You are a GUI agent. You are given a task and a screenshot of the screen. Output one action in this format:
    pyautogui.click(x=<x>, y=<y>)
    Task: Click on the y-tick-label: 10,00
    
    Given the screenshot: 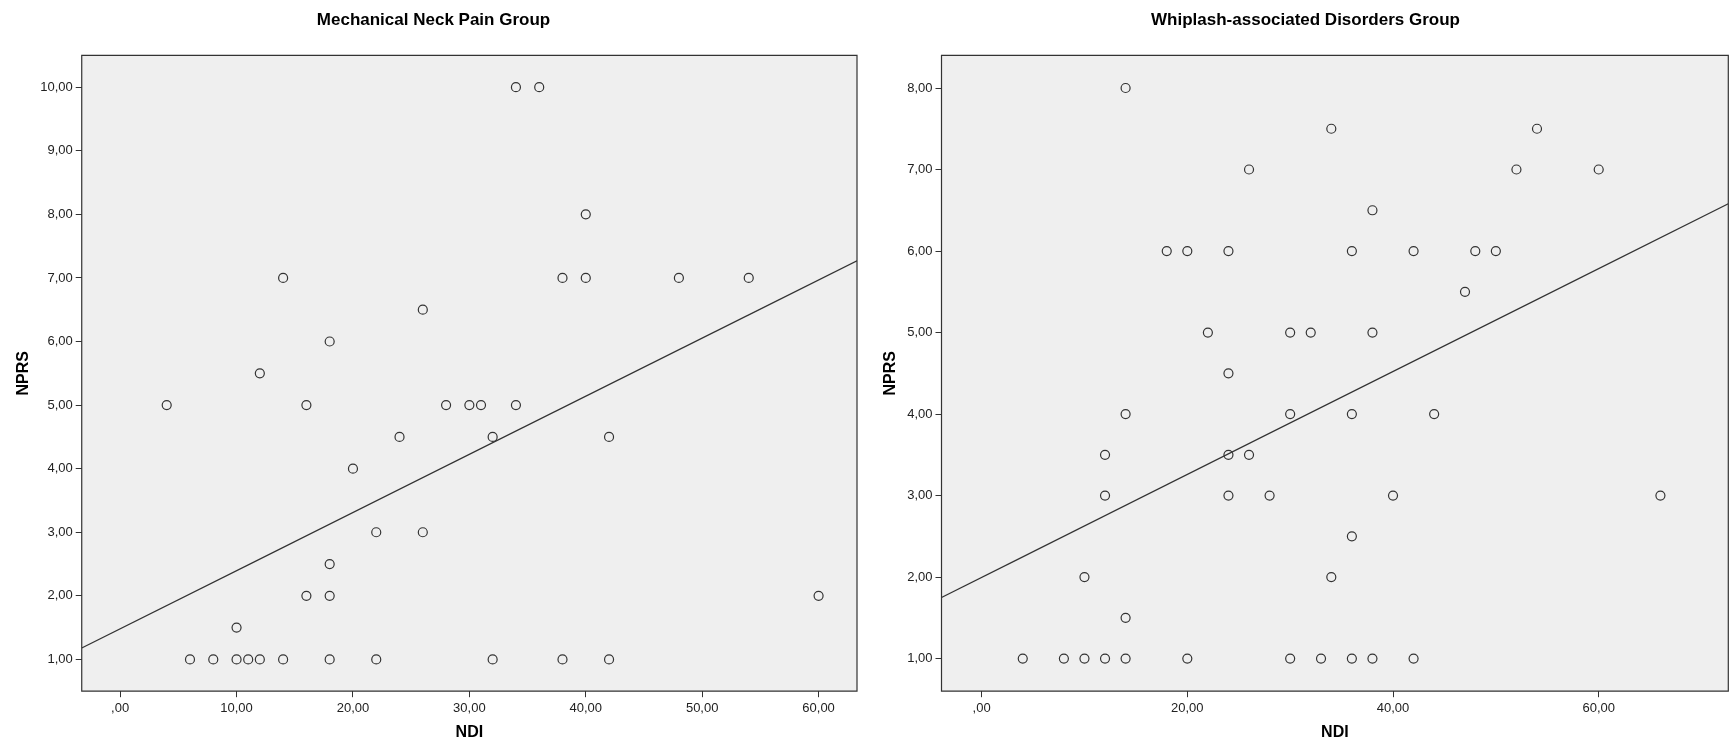 What is the action you would take?
    pyautogui.click(x=56, y=86)
    